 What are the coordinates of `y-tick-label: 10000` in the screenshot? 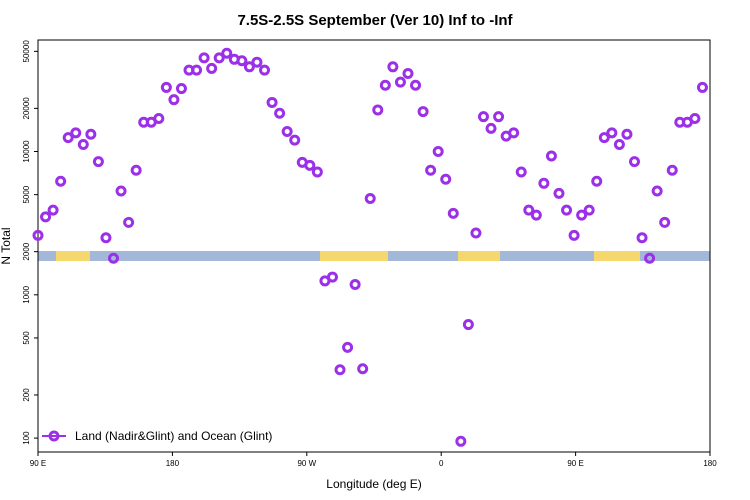 It's located at (26, 151).